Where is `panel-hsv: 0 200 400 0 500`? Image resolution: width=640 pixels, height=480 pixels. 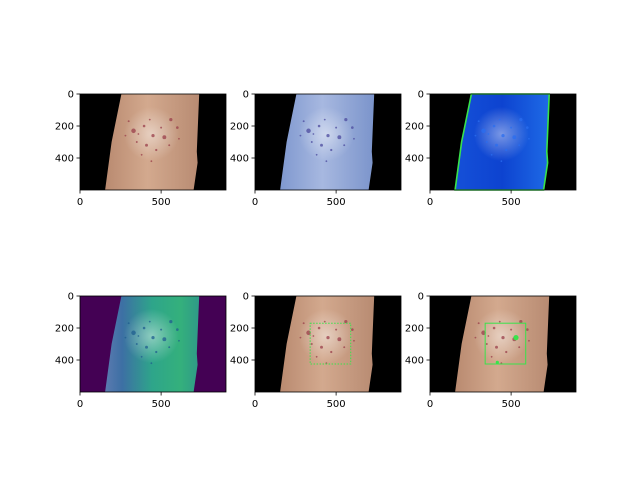 panel-hsv: 0 200 400 0 500 is located at coordinates (491, 149).